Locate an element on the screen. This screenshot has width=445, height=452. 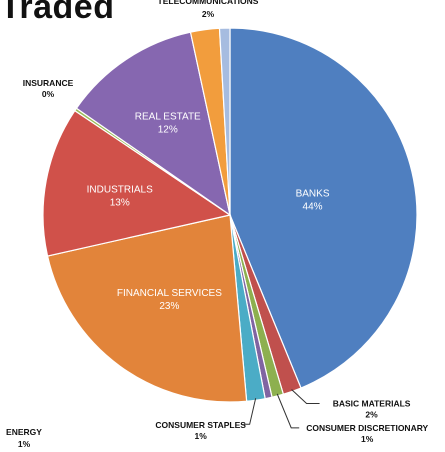
chart-title: Traded is located at coordinates (57, 13).